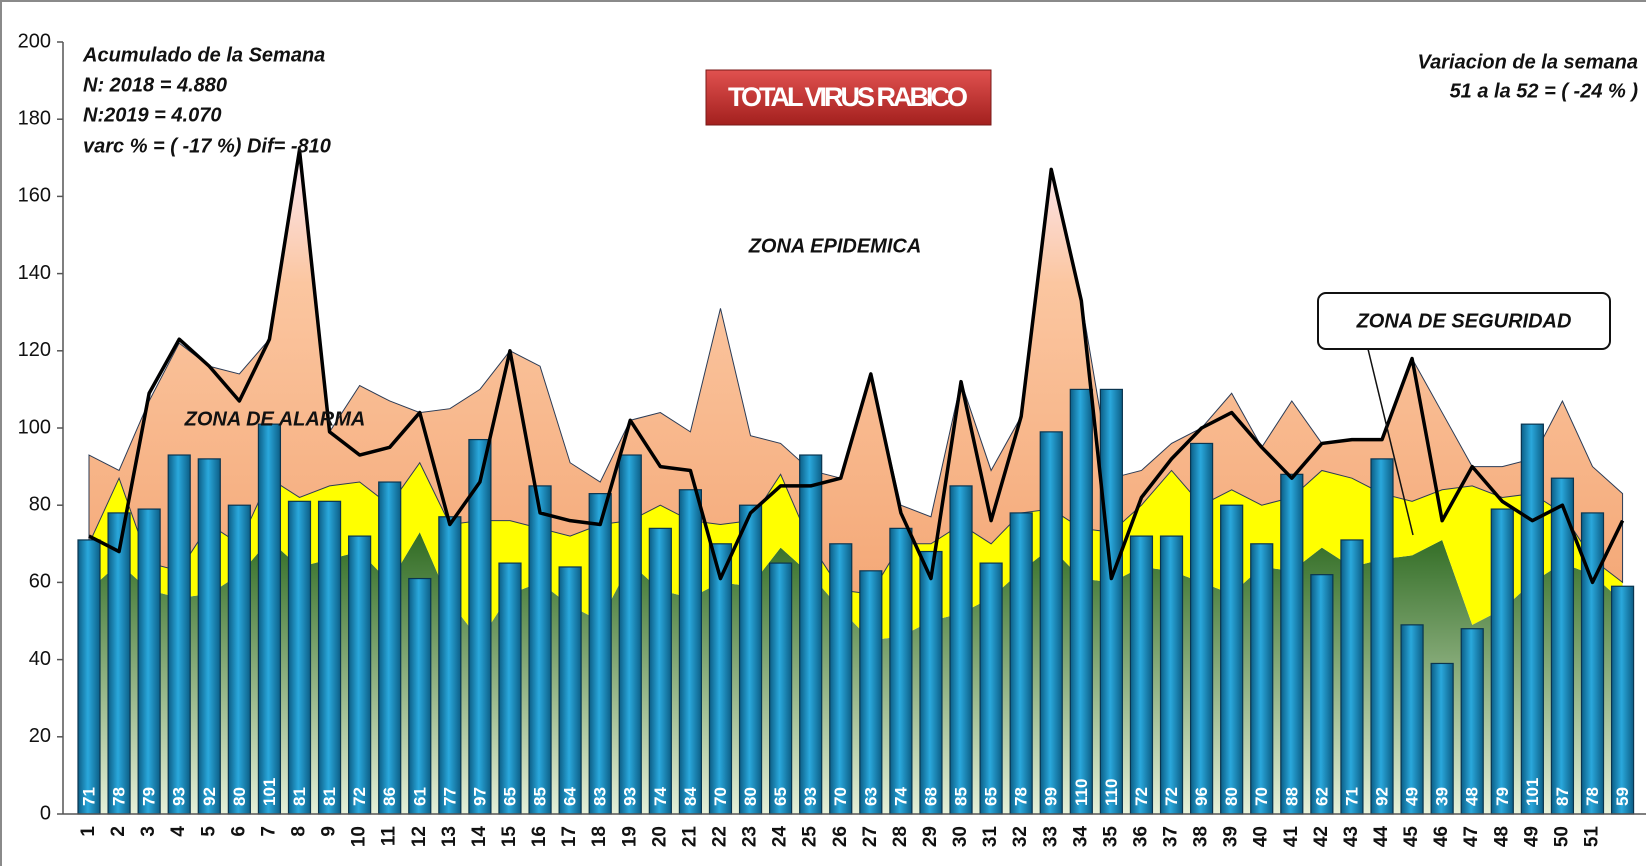 This screenshot has height=866, width=1646. I want to click on title-box, so click(848, 97).